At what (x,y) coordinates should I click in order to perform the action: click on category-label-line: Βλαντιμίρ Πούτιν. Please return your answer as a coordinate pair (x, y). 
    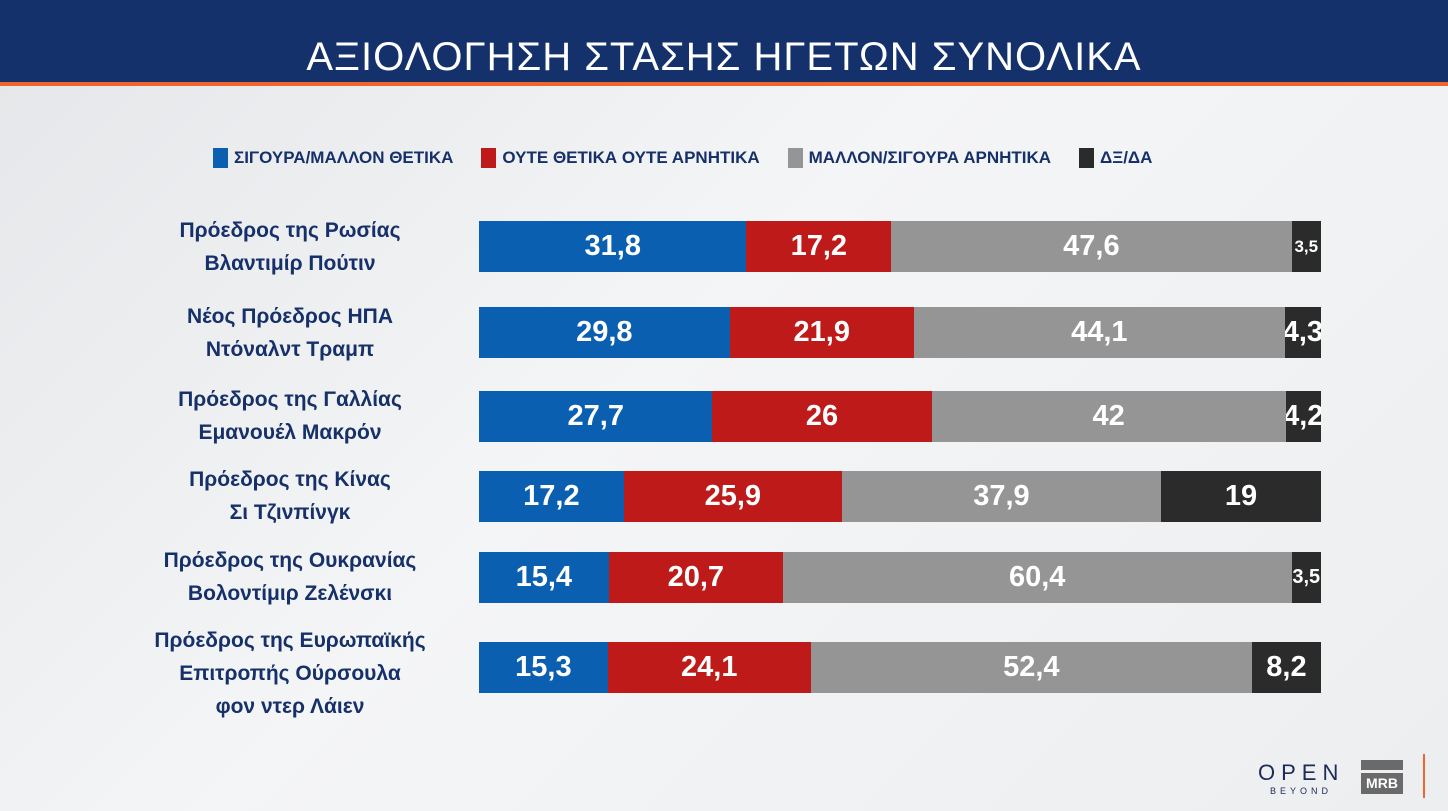
    Looking at the image, I should click on (290, 263).